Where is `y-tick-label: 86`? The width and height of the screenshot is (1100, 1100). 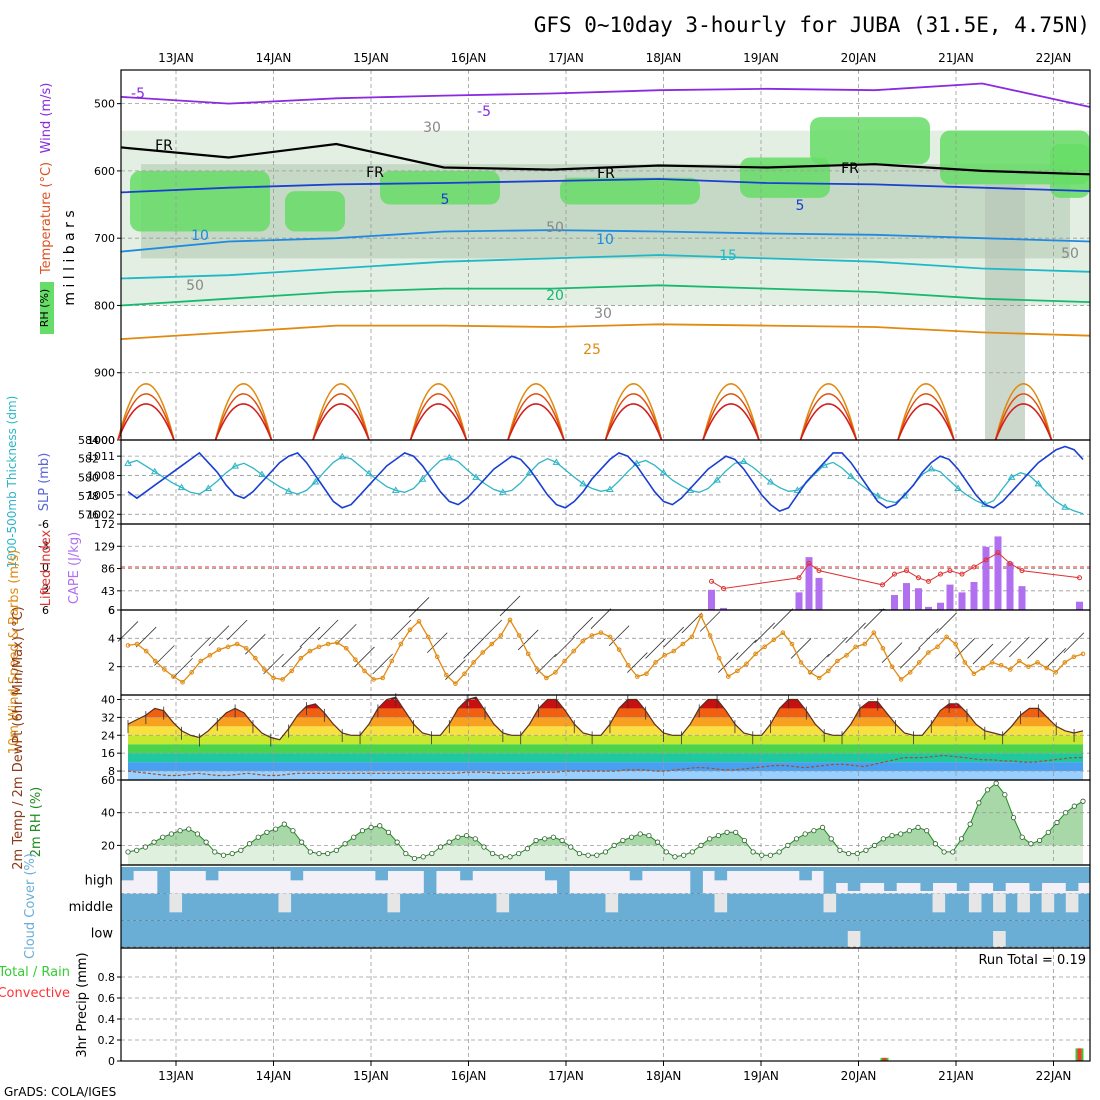
y-tick-label: 86 is located at coordinates (108, 569).